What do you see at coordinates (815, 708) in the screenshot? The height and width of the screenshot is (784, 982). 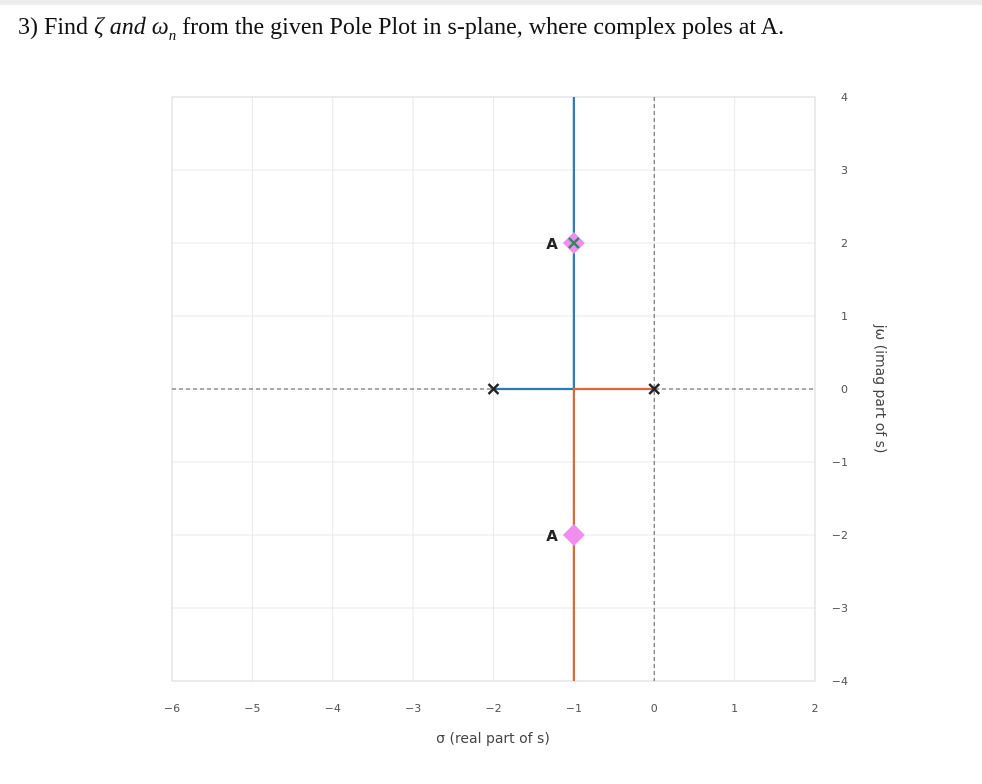 I see `x-tick-label: 2` at bounding box center [815, 708].